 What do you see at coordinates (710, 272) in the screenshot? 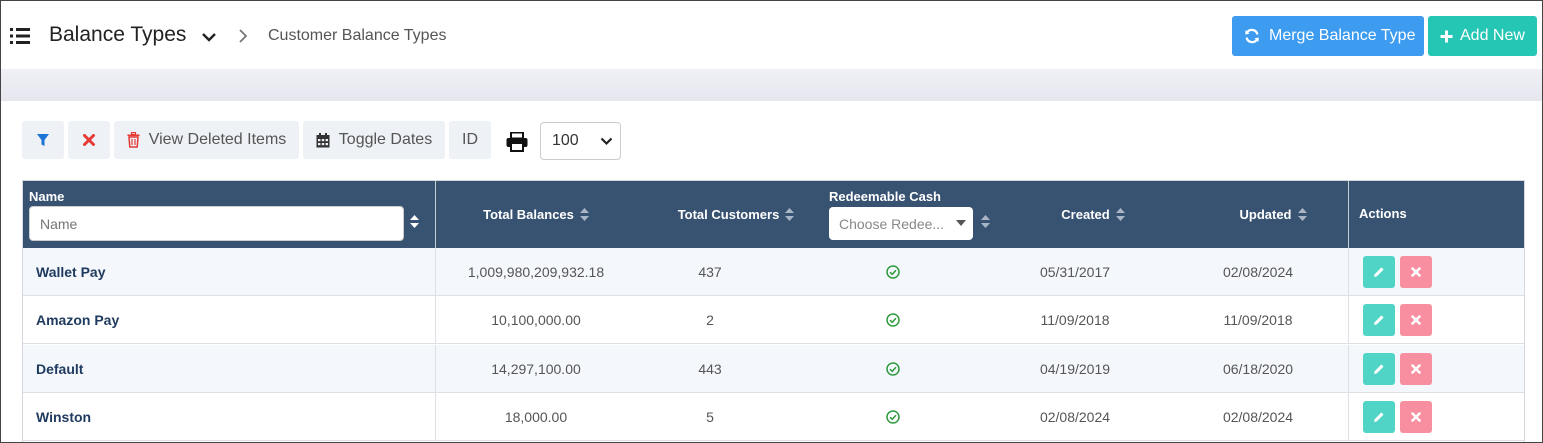
I see `row-total-customers: 437` at bounding box center [710, 272].